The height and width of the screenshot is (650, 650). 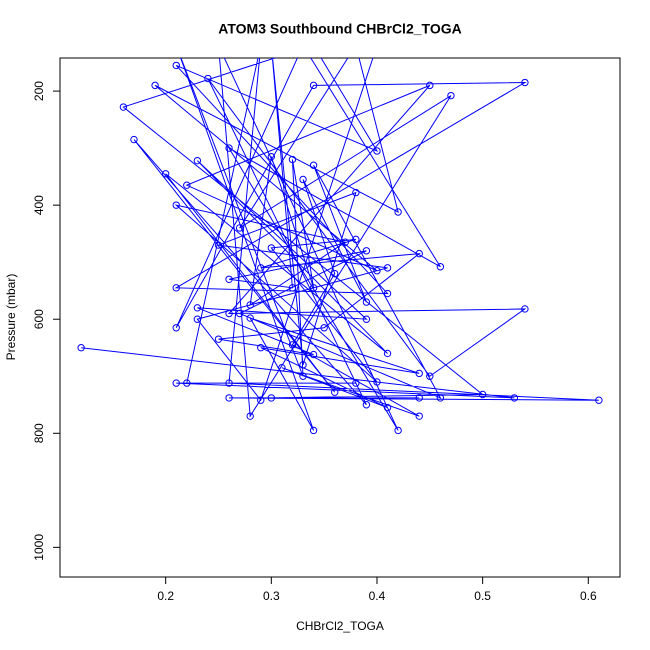 What do you see at coordinates (39, 205) in the screenshot?
I see `y-tick-label: 400` at bounding box center [39, 205].